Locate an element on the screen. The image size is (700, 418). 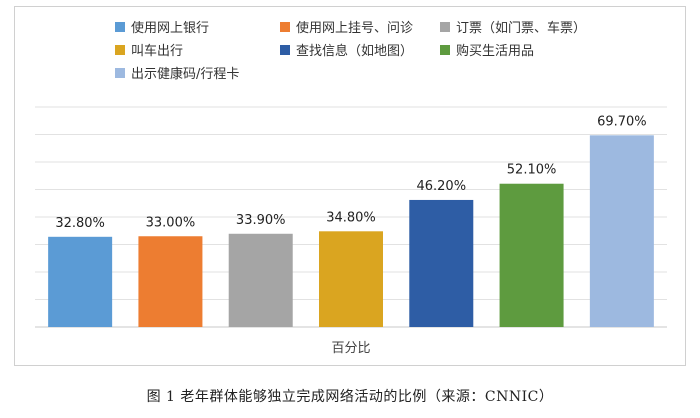
legend-item-label: 订票（如门票、车票） is located at coordinates (521, 28).